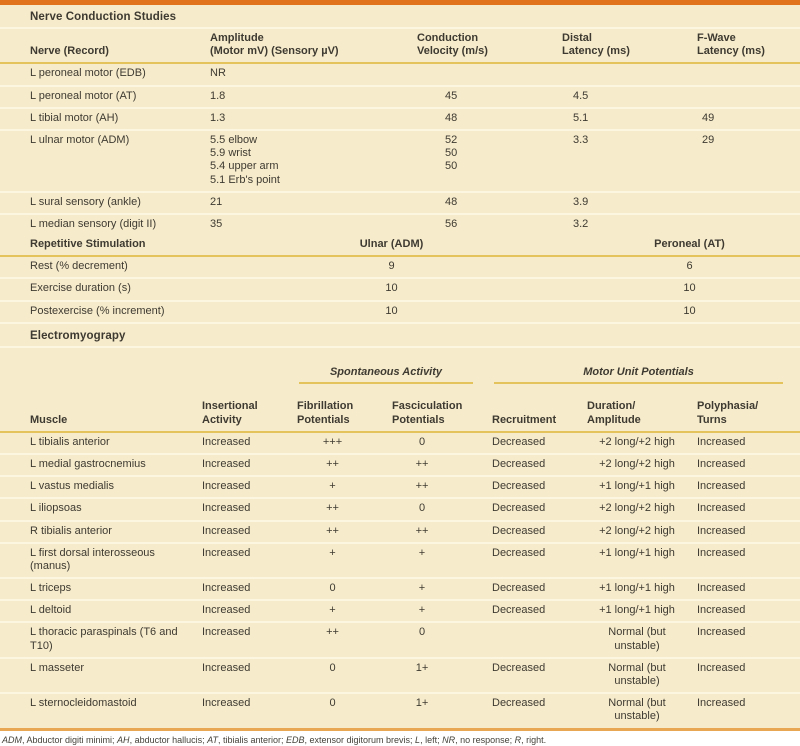 The width and height of the screenshot is (800, 746). Describe the element at coordinates (440, 415) in the screenshot. I see `emg-header-fasciculation: Fasciculation Potentials` at that location.